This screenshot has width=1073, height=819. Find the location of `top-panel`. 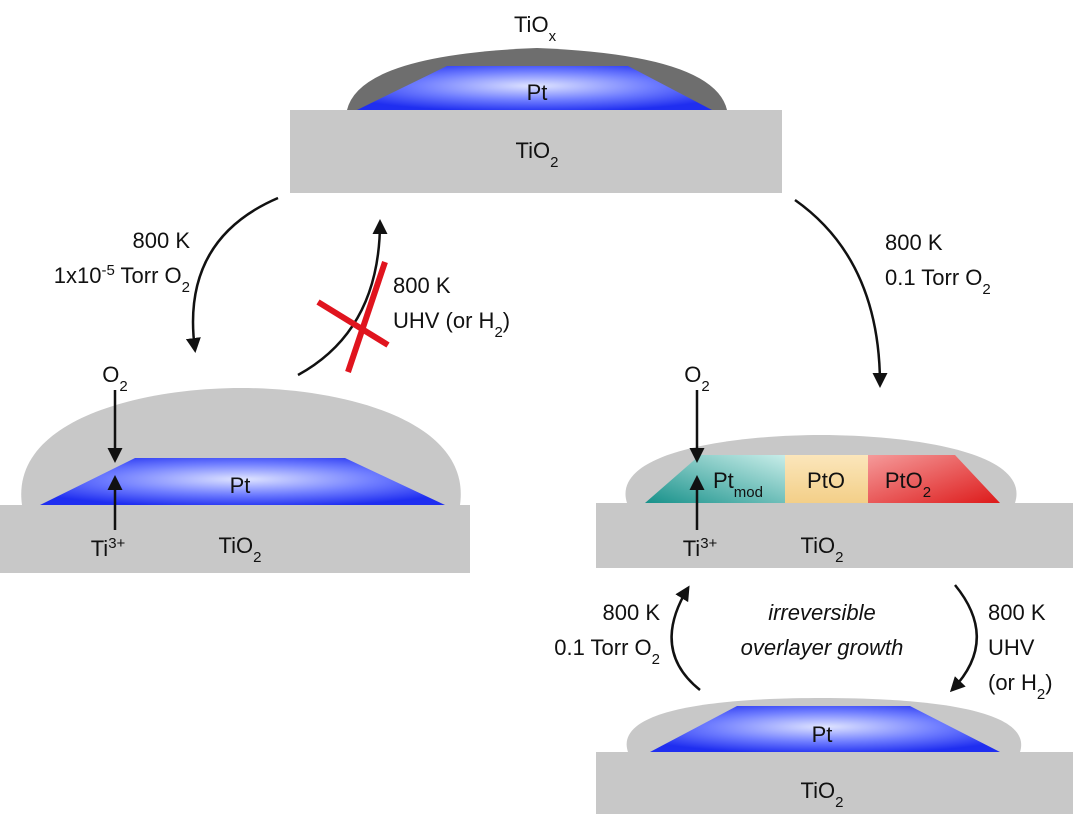

top-panel is located at coordinates (536, 120).